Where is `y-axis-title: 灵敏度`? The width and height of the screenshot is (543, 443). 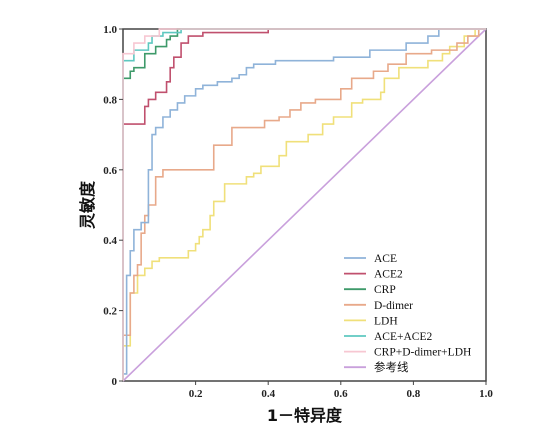
y-axis-title: 灵敏度 is located at coordinates (87, 204).